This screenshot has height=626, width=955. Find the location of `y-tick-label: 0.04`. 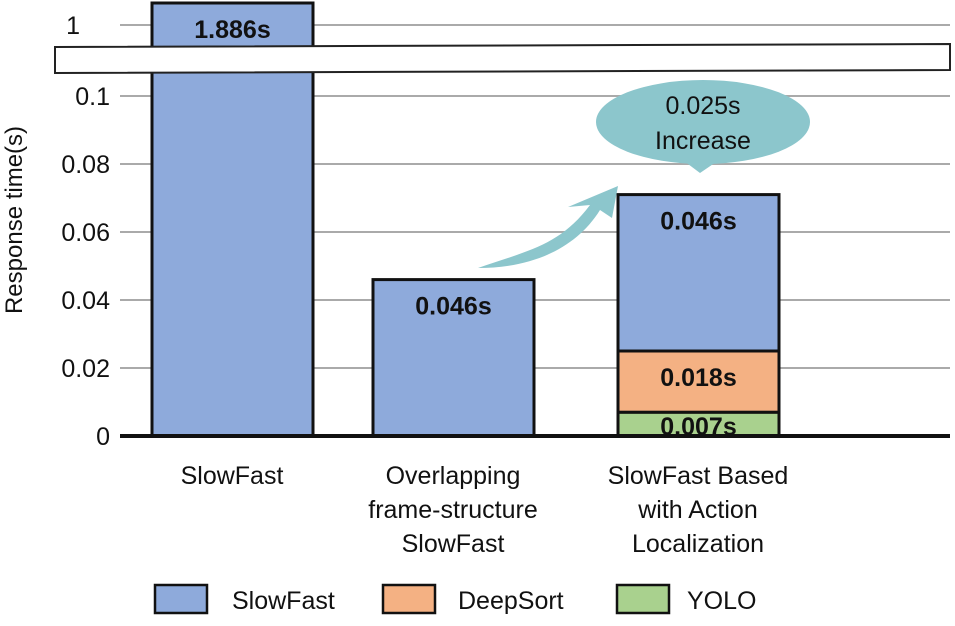

y-tick-label: 0.04 is located at coordinates (85, 301).